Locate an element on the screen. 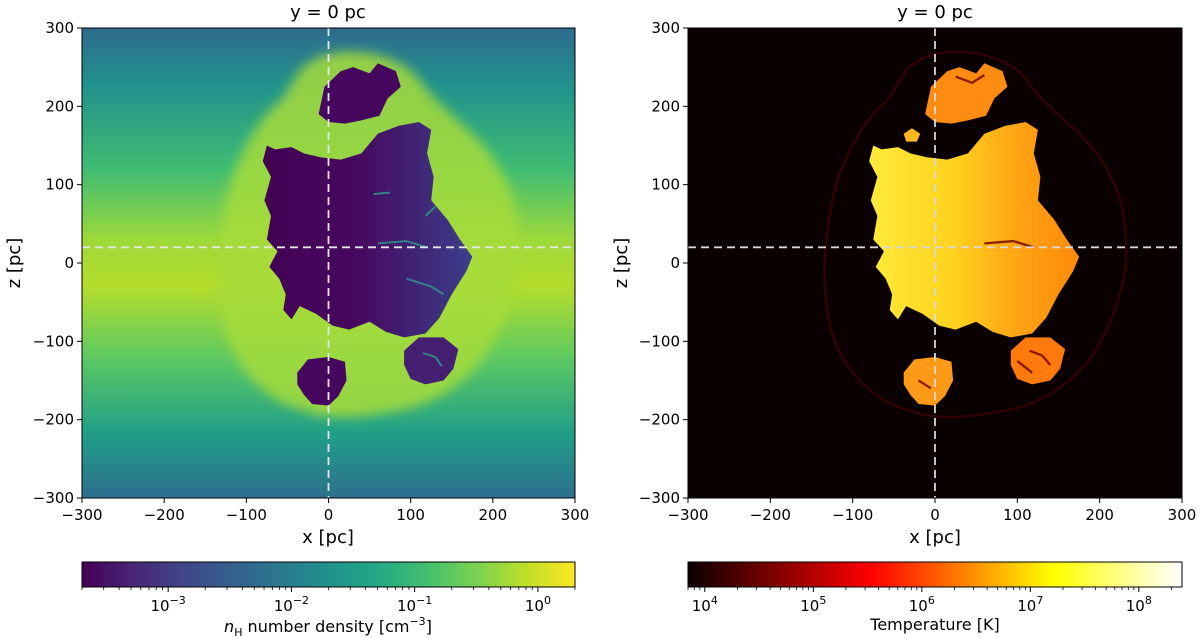  temperature-x-ticks: −300 −200 −100 0 100 200 300 is located at coordinates (931, 511).